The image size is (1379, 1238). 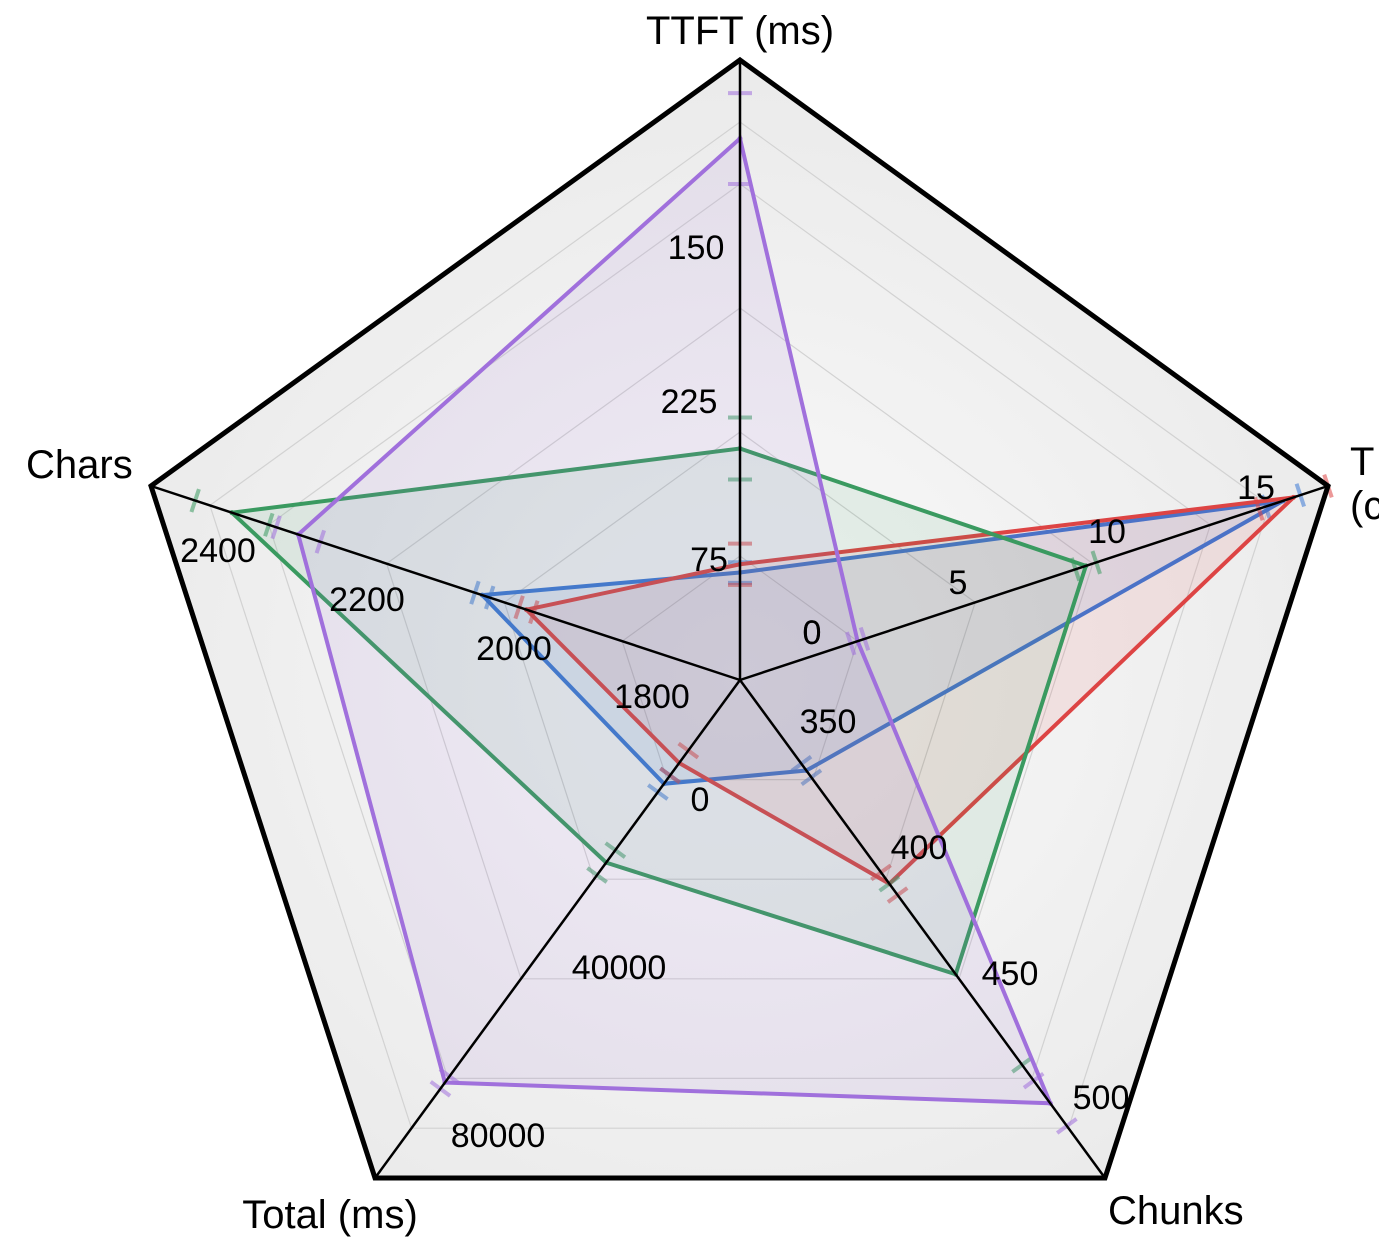 I want to click on tick-label: 150, so click(x=696, y=248).